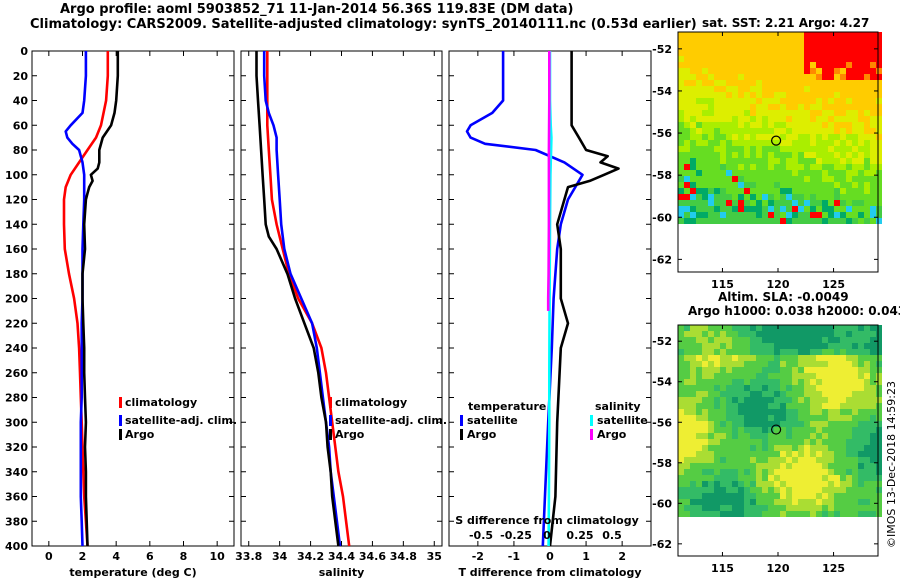 This screenshot has width=900, height=580. What do you see at coordinates (330, 420) in the screenshot?
I see `salinity-legend-swatch` at bounding box center [330, 420].